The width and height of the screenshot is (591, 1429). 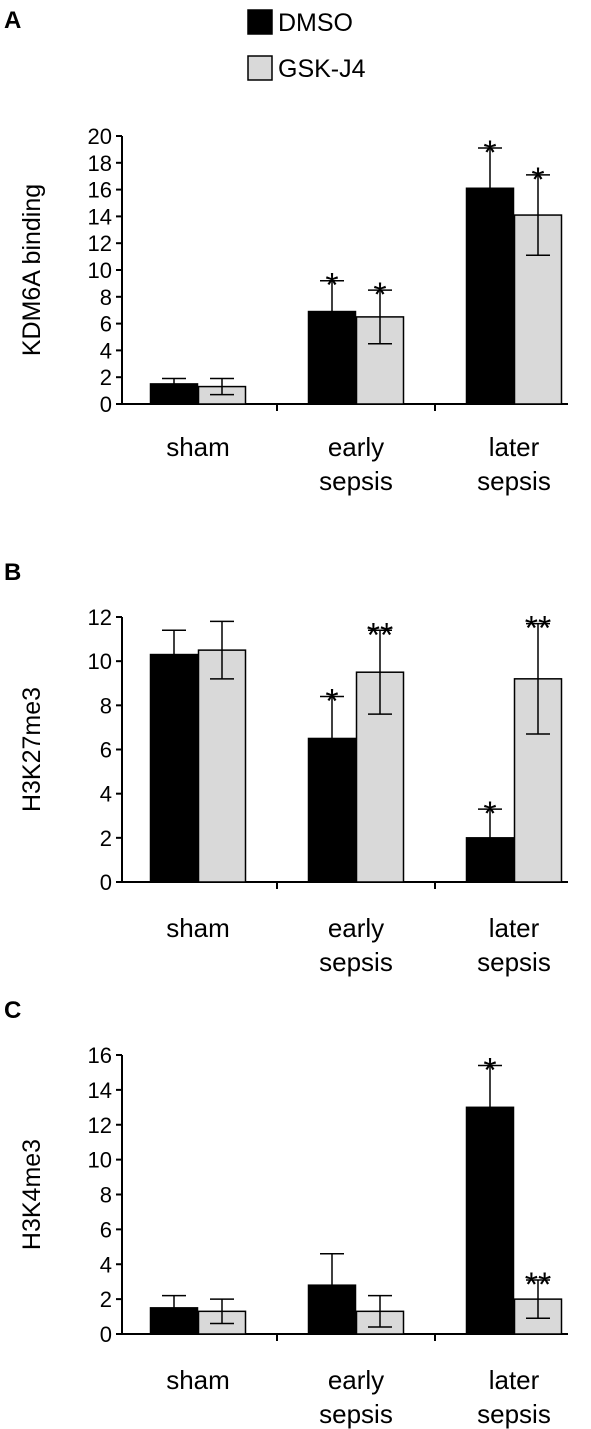 I want to click on legend-label-dmso: DMSO, so click(x=315, y=23).